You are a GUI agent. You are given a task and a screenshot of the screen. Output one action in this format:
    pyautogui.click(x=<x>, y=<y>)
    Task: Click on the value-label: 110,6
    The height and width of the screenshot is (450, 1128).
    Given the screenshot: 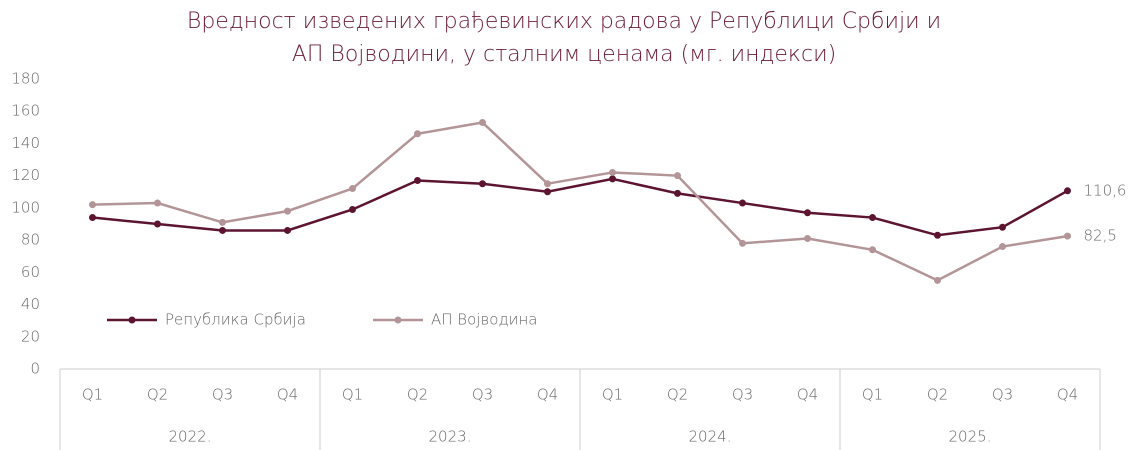 What is the action you would take?
    pyautogui.click(x=1105, y=190)
    